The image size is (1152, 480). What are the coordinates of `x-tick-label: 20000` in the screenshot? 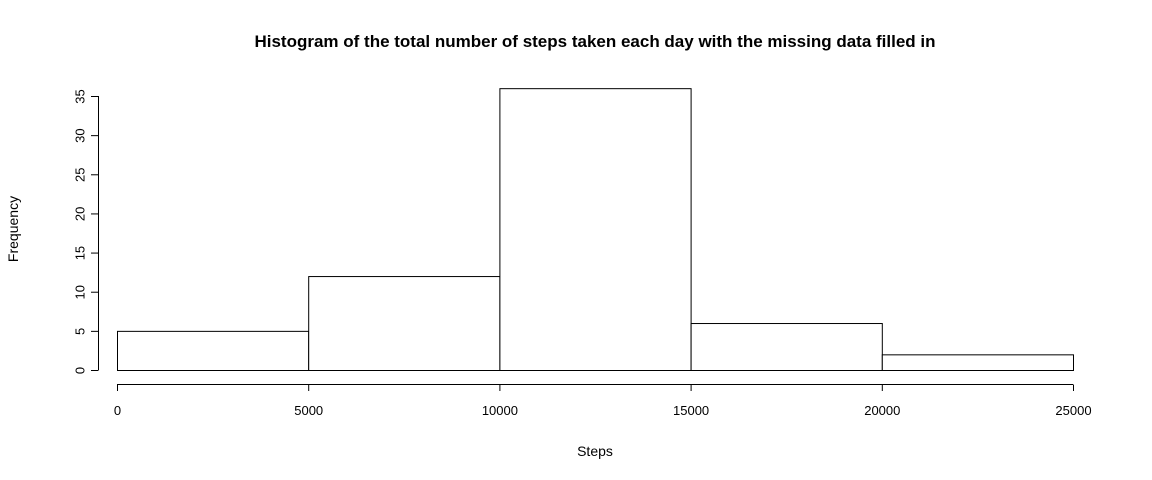 It's located at (882, 410).